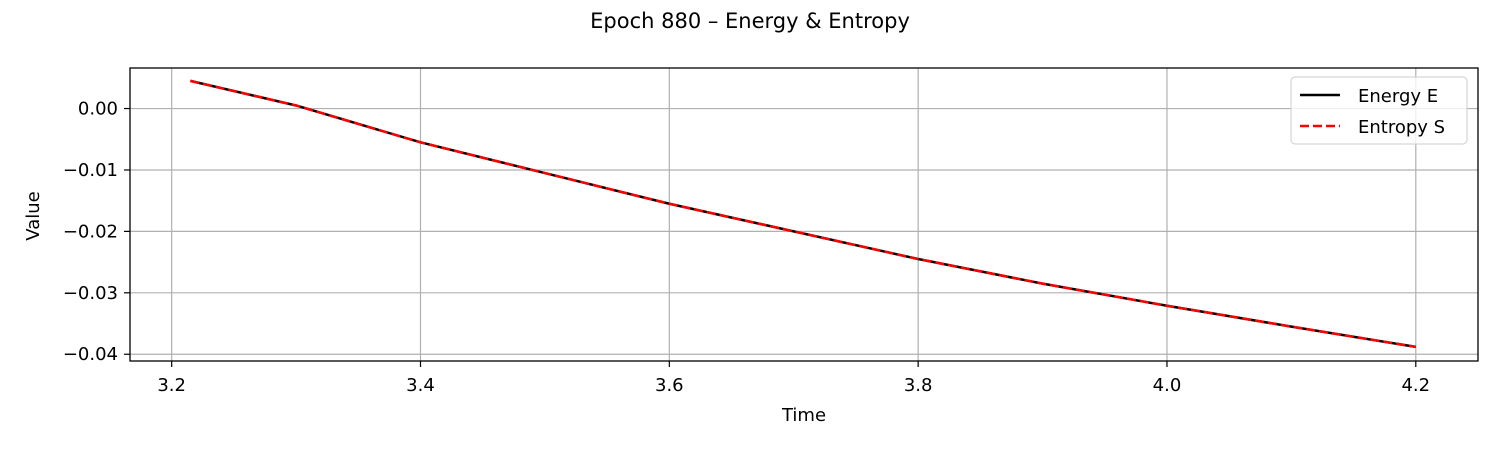  Describe the element at coordinates (90, 170) in the screenshot. I see `y-tick-label: −0.01` at that location.